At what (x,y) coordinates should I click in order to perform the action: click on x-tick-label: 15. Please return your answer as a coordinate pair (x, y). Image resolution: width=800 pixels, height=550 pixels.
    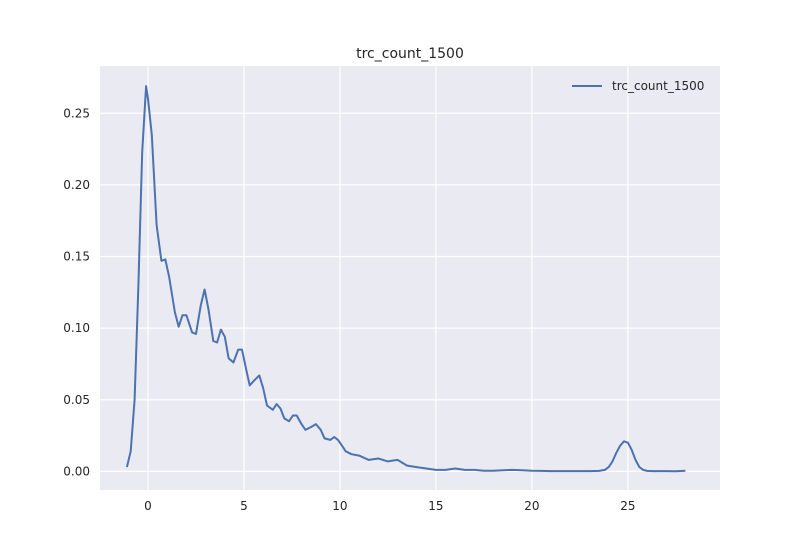
    Looking at the image, I should click on (435, 506).